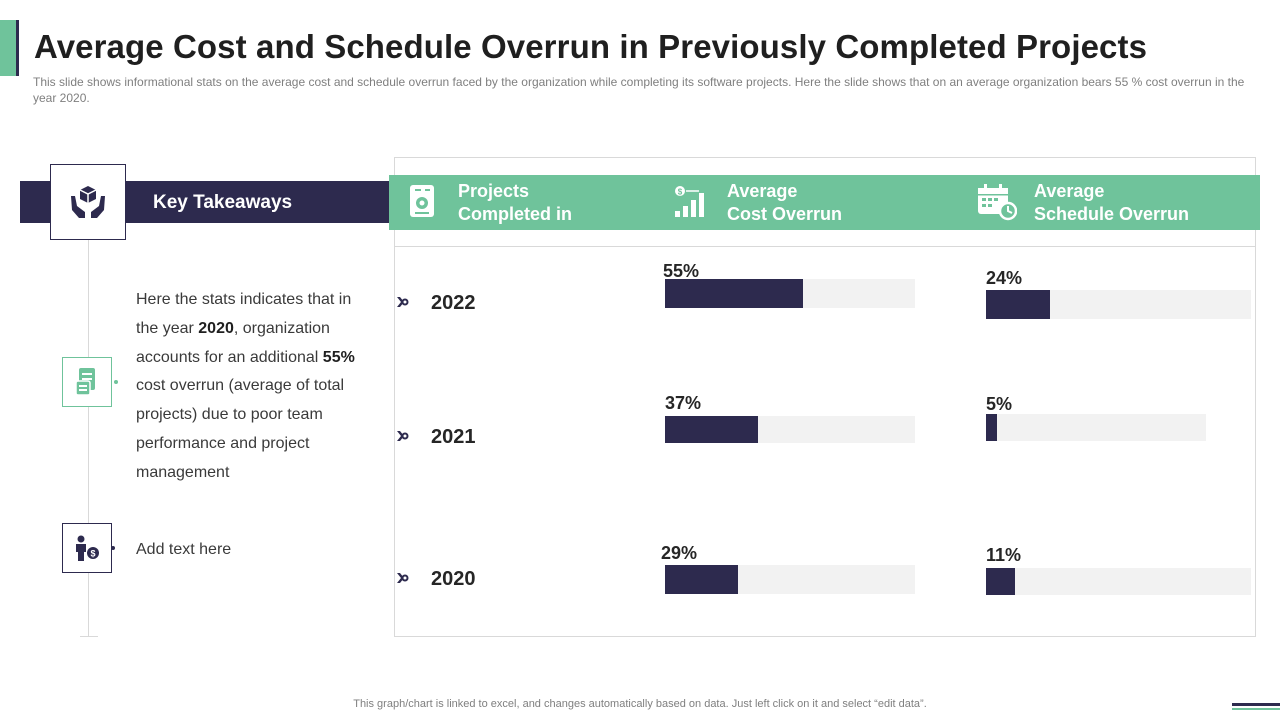 This screenshot has width=1280, height=720. I want to click on presenter-icon-box: $, so click(87, 548).